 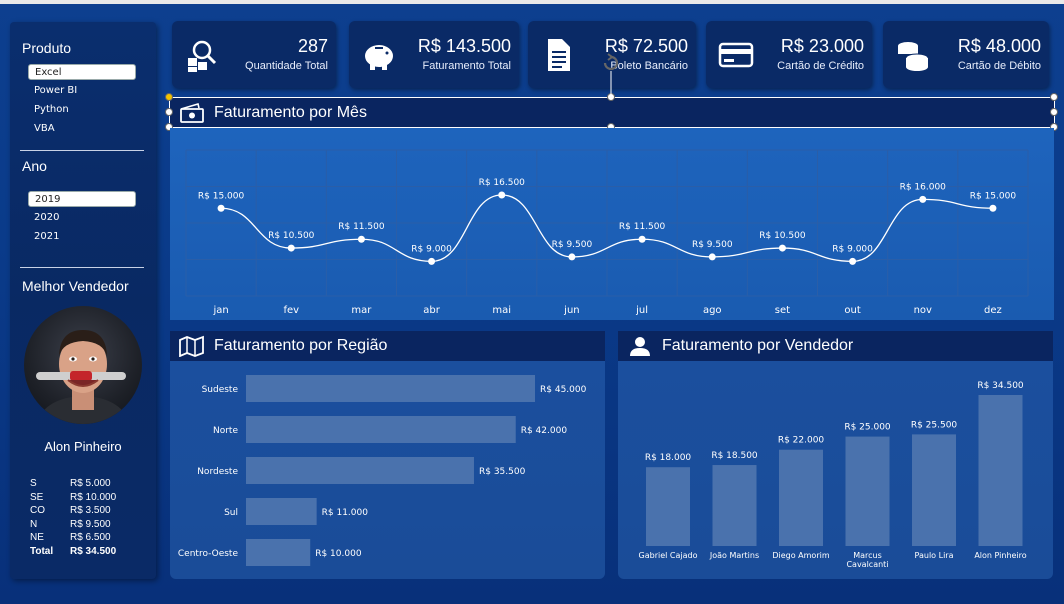 I want to click on stat-key: N, so click(x=34, y=524).